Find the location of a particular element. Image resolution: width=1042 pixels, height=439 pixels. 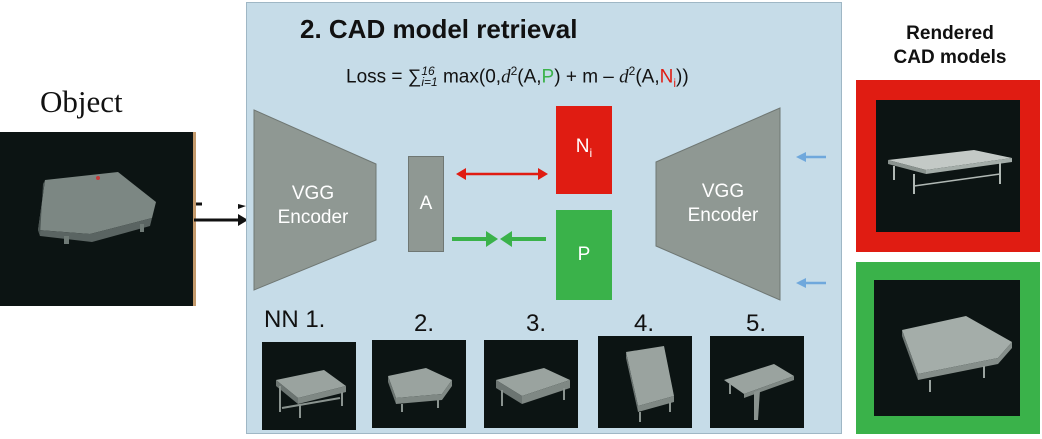

negative-render is located at coordinates (948, 166).